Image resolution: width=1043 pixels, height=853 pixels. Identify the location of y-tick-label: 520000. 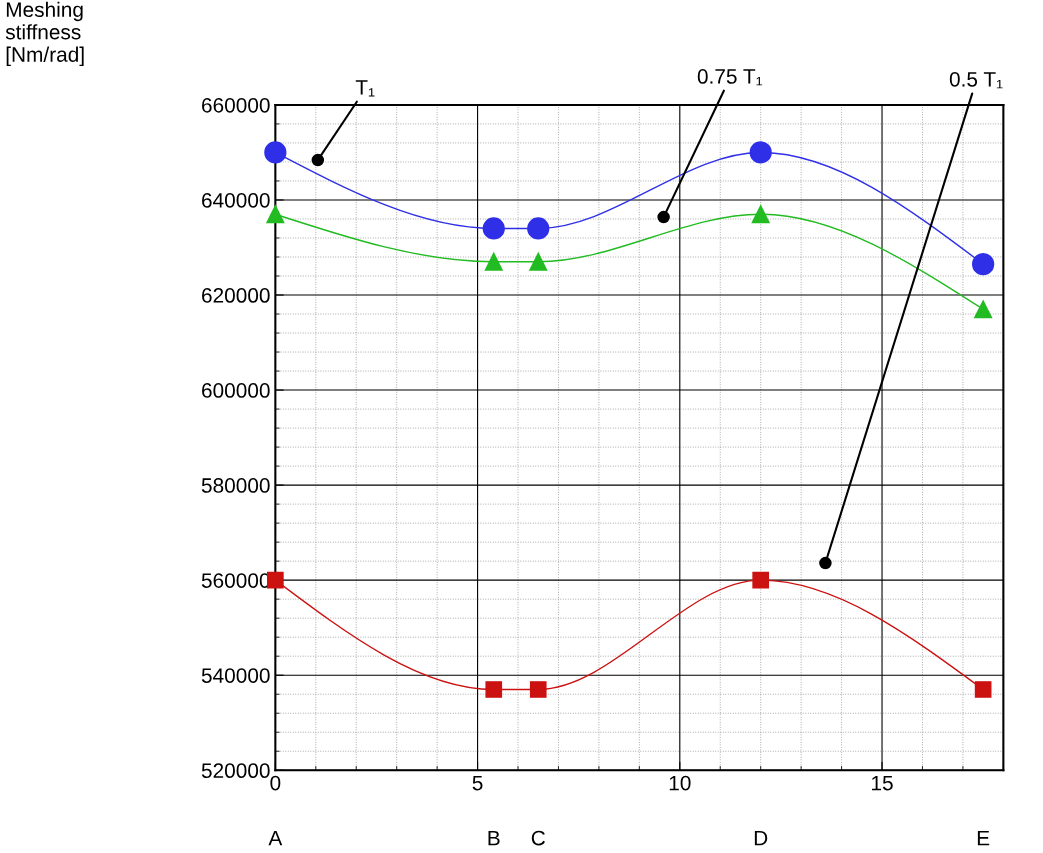
(235, 771).